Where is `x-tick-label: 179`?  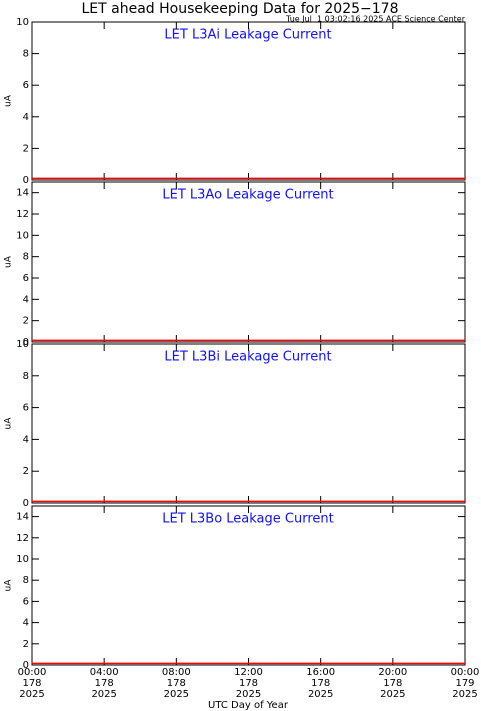 x-tick-label: 179 is located at coordinates (464, 683).